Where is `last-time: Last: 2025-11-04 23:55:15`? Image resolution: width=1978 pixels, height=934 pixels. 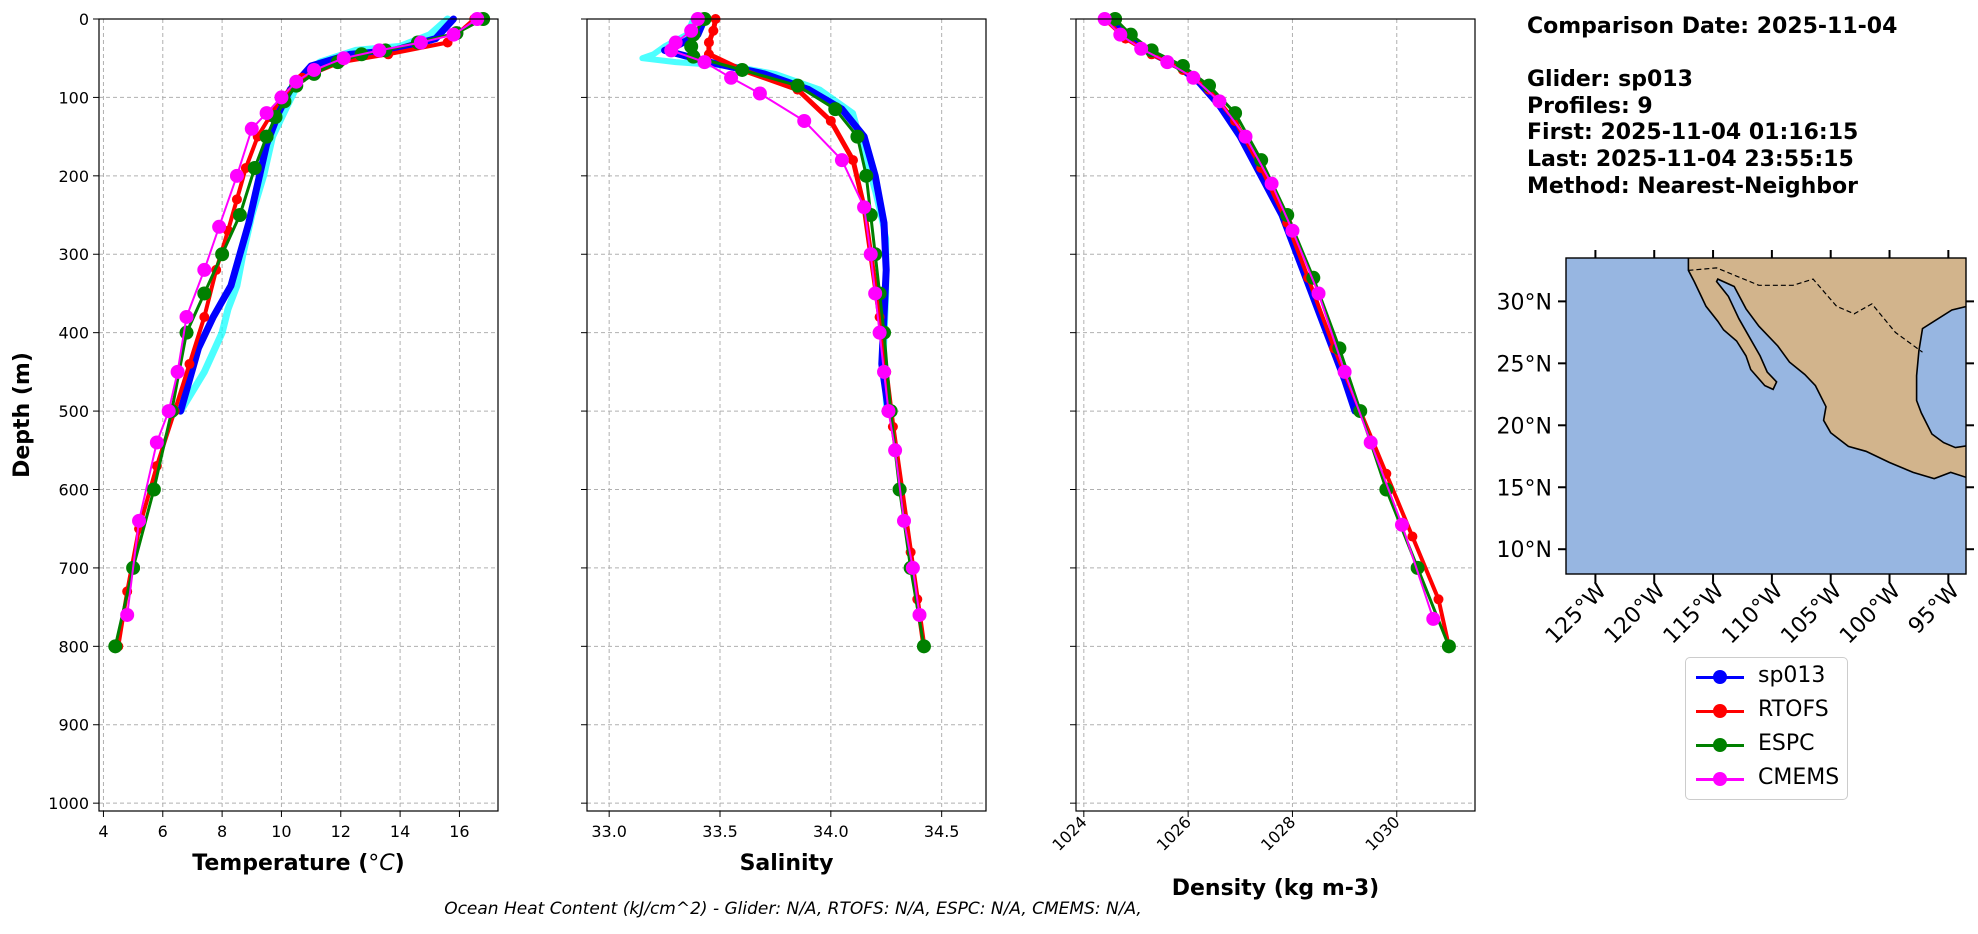
last-time: Last: 2025-11-04 23:55:15 is located at coordinates (1690, 159).